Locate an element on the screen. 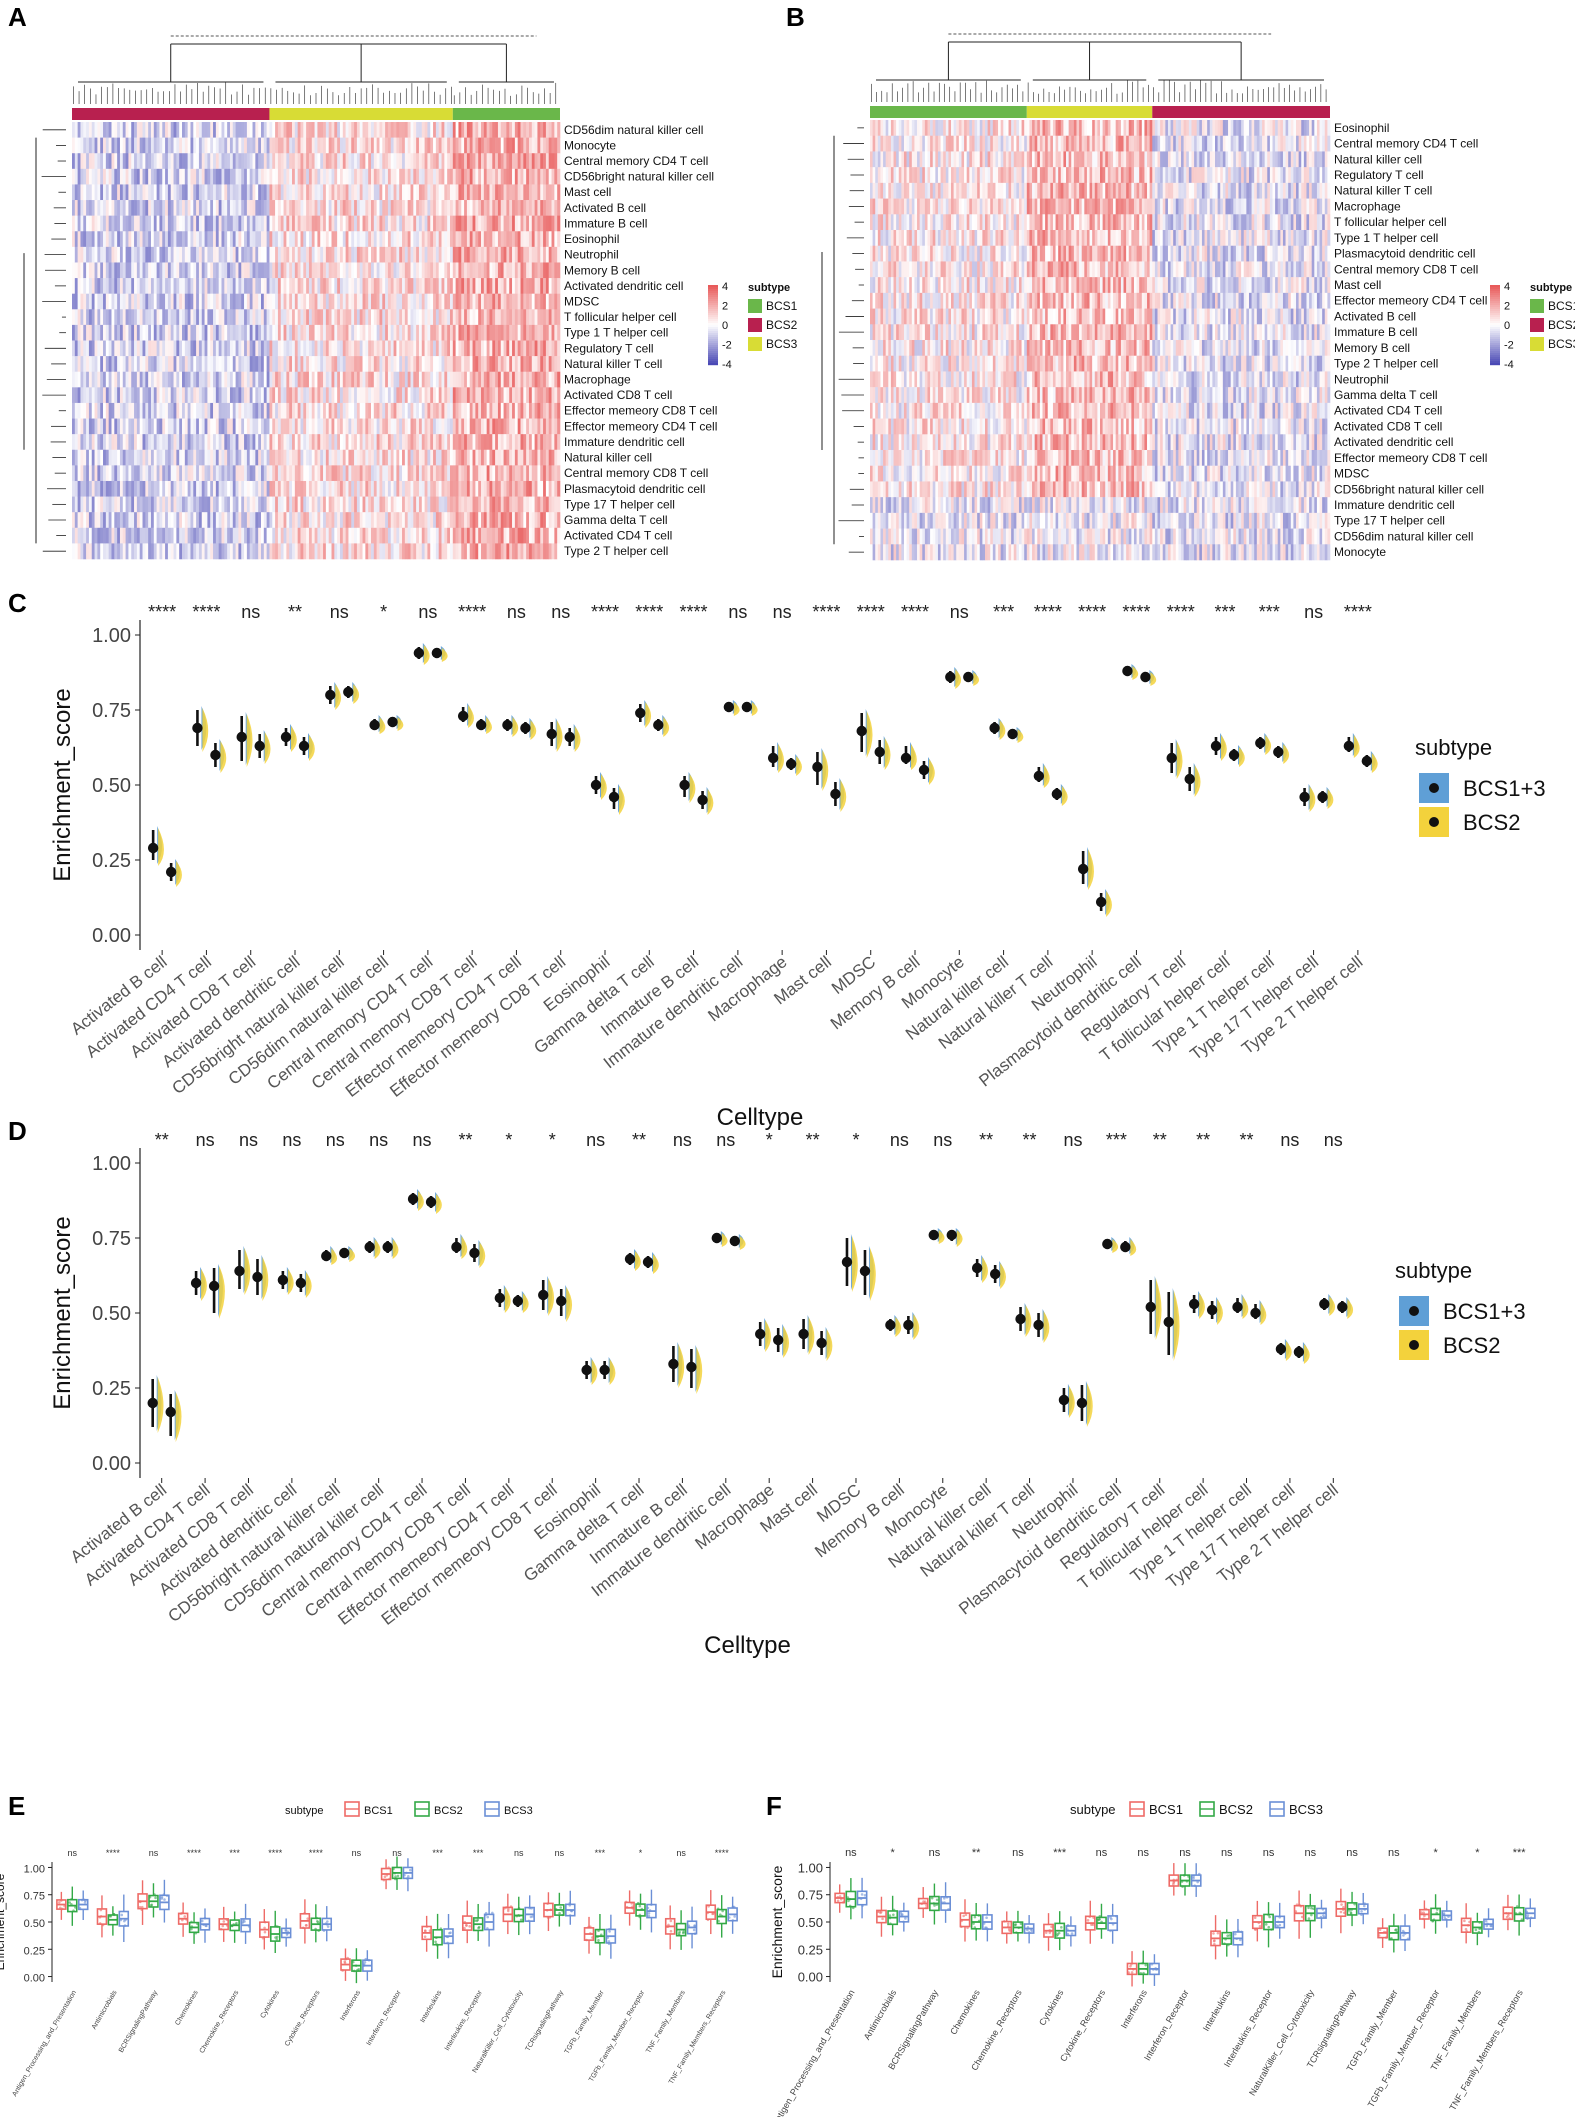 The height and width of the screenshot is (2117, 1575). row-label: Activated B cell is located at coordinates (605, 208).